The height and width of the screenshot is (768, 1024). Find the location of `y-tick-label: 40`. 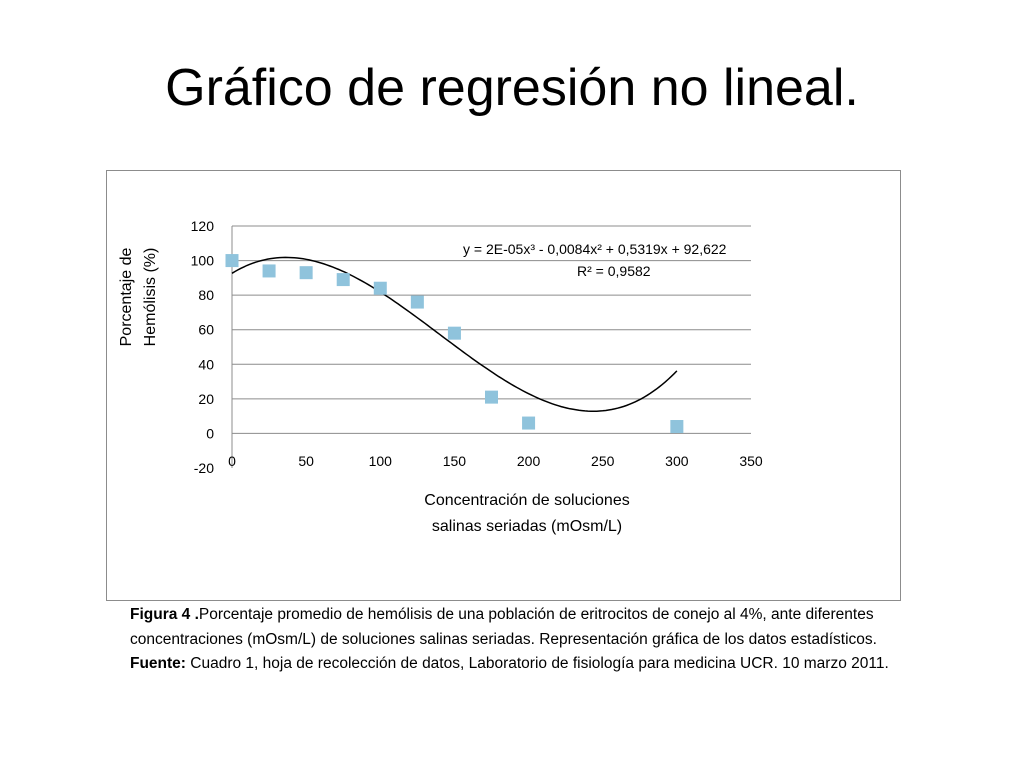

y-tick-label: 40 is located at coordinates (206, 364).